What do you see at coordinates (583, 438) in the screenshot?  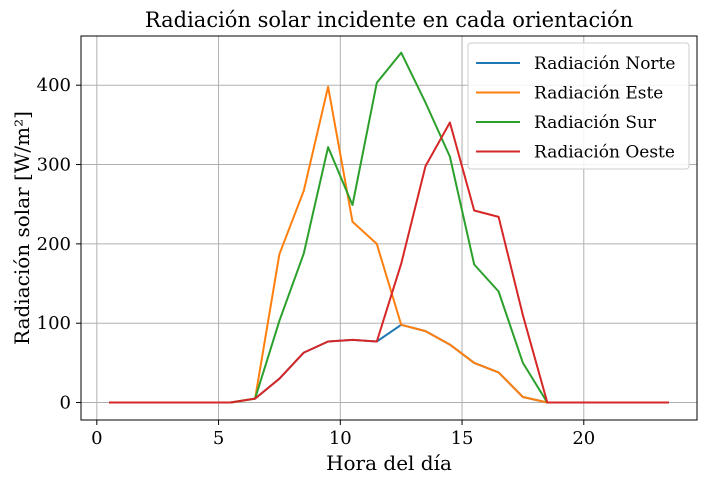 I see `x-tick-label: 20` at bounding box center [583, 438].